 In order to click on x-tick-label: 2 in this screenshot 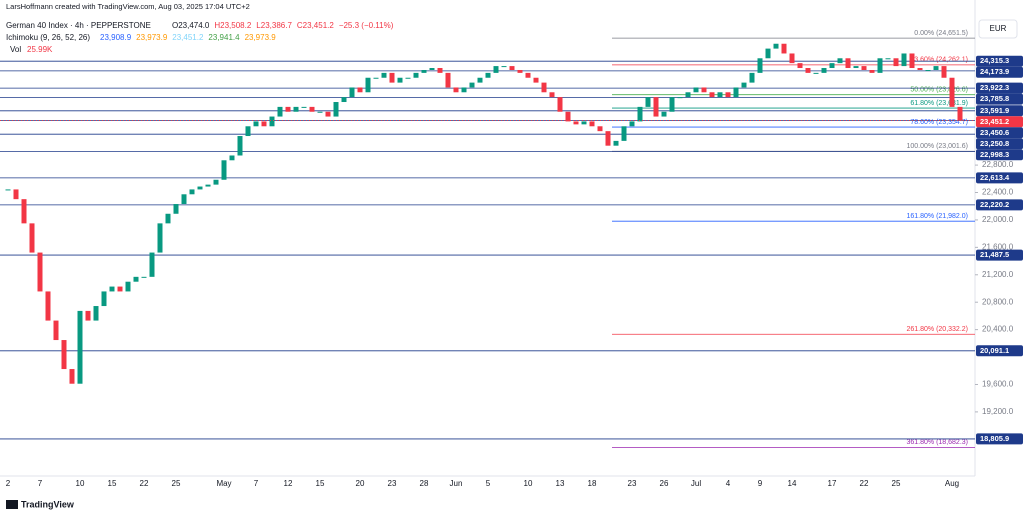, I will do `click(8, 483)`.